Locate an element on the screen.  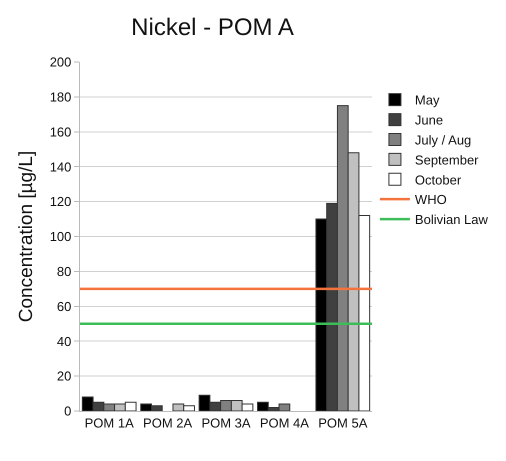
legend-label: October is located at coordinates (438, 180).